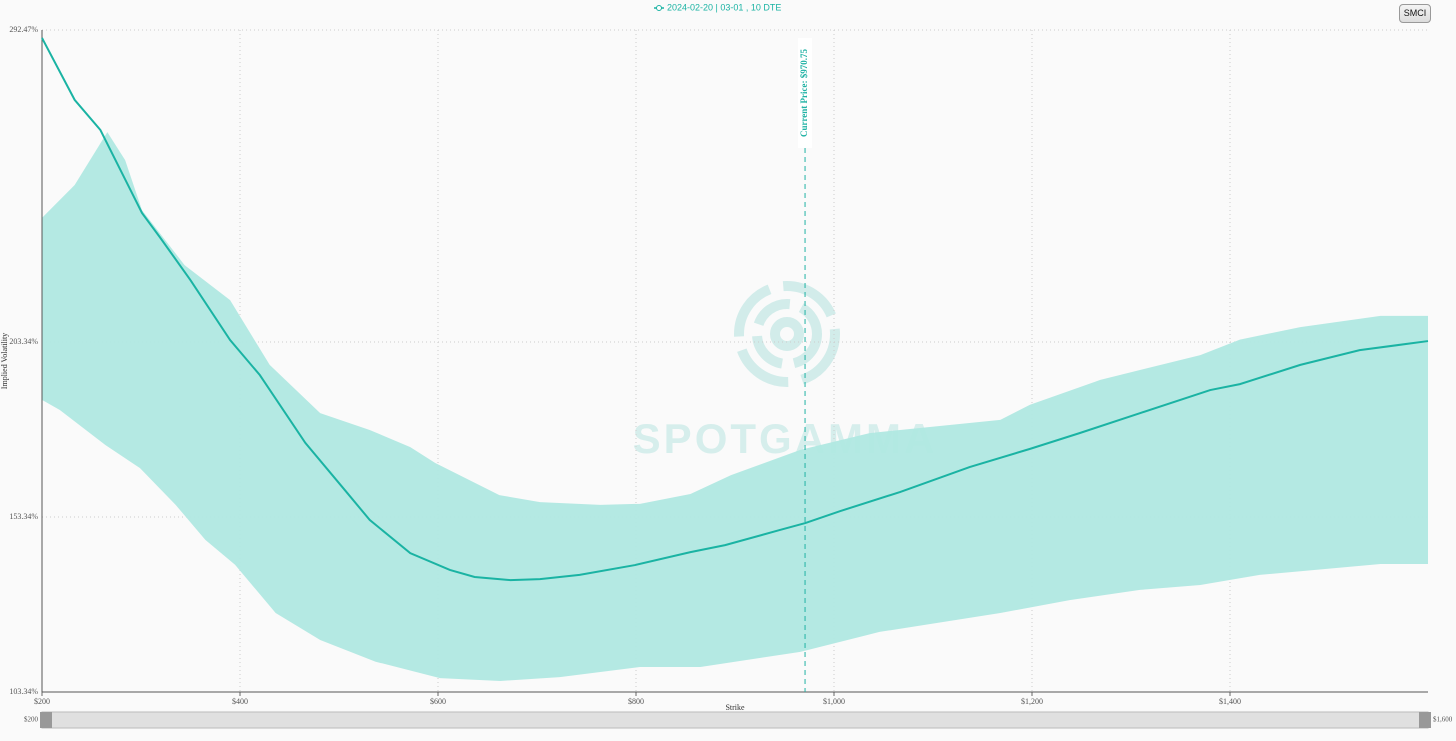 This screenshot has height=741, width=1456. I want to click on ticker-button: SMCI, so click(1415, 13).